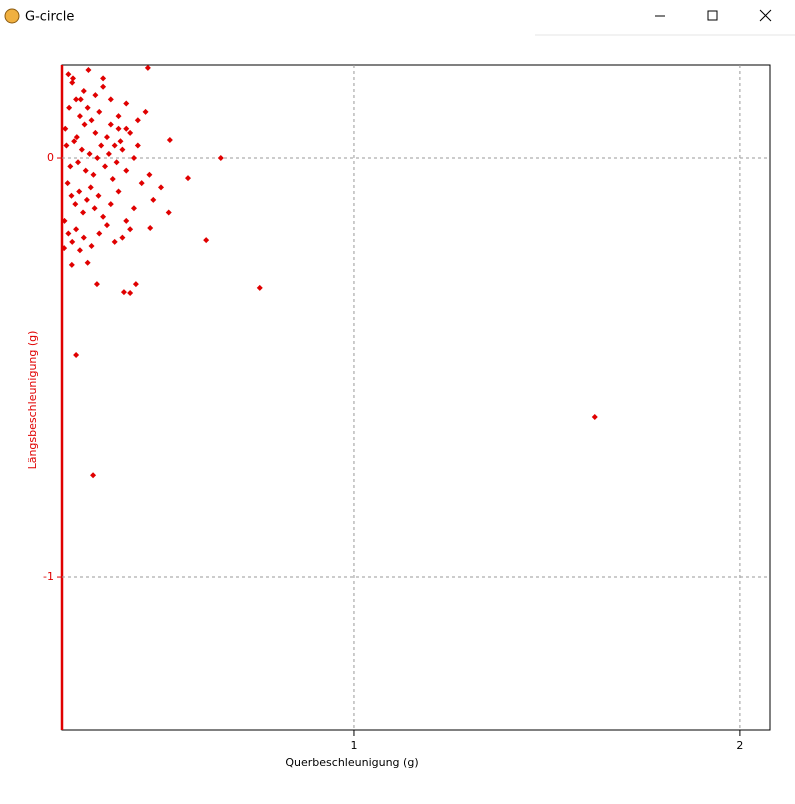 This screenshot has height=804, width=795. What do you see at coordinates (351, 762) in the screenshot?
I see `x-axis-label: Querbeschleunigung (g)` at bounding box center [351, 762].